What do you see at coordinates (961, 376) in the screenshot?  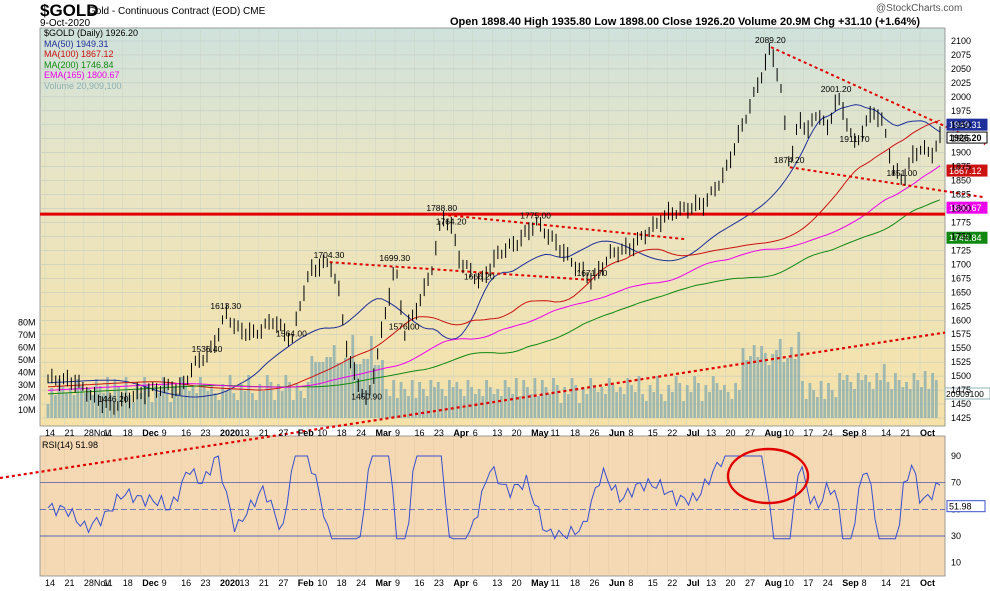 I see `price-tick-label: 1500` at bounding box center [961, 376].